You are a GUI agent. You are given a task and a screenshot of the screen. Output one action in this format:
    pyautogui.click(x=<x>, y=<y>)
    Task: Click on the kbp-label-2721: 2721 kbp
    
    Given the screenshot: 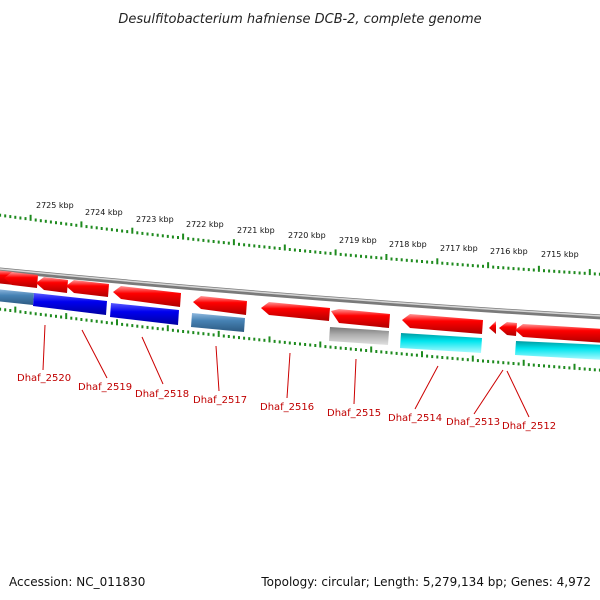 What is the action you would take?
    pyautogui.click(x=256, y=230)
    